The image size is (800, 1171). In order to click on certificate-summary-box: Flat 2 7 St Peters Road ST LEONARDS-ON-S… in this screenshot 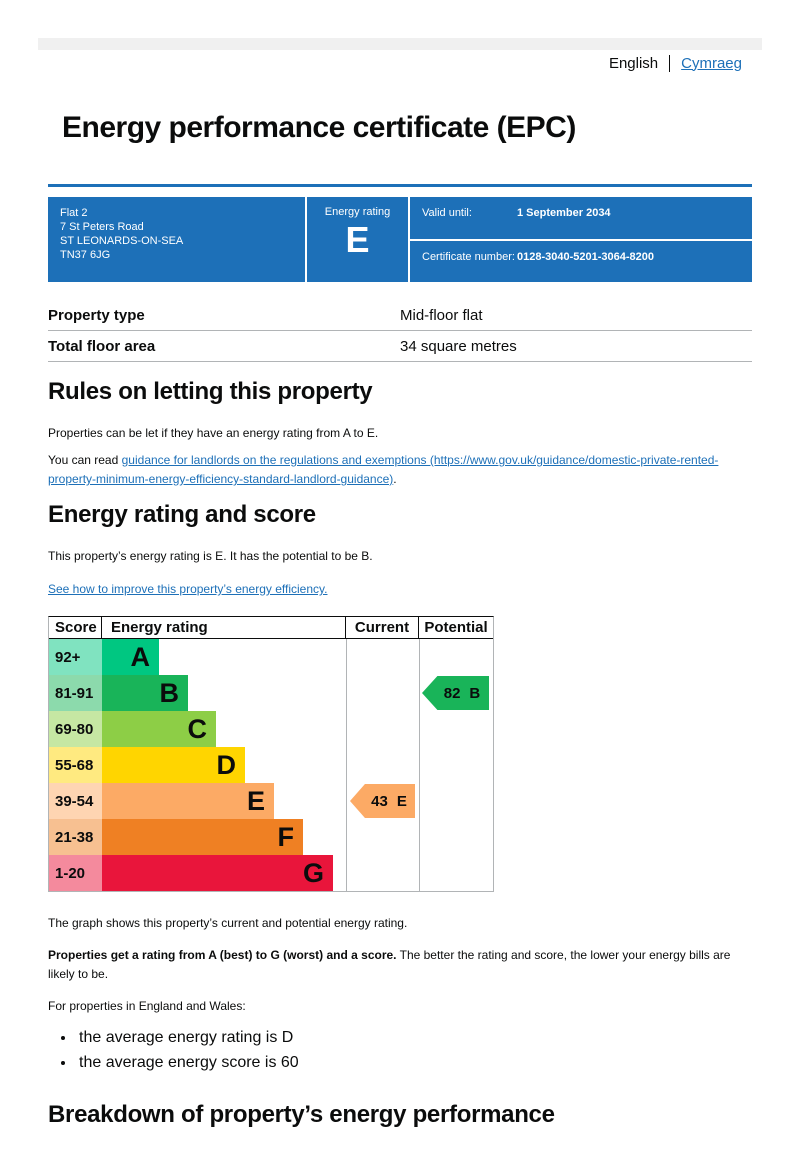, I will do `click(400, 239)`.